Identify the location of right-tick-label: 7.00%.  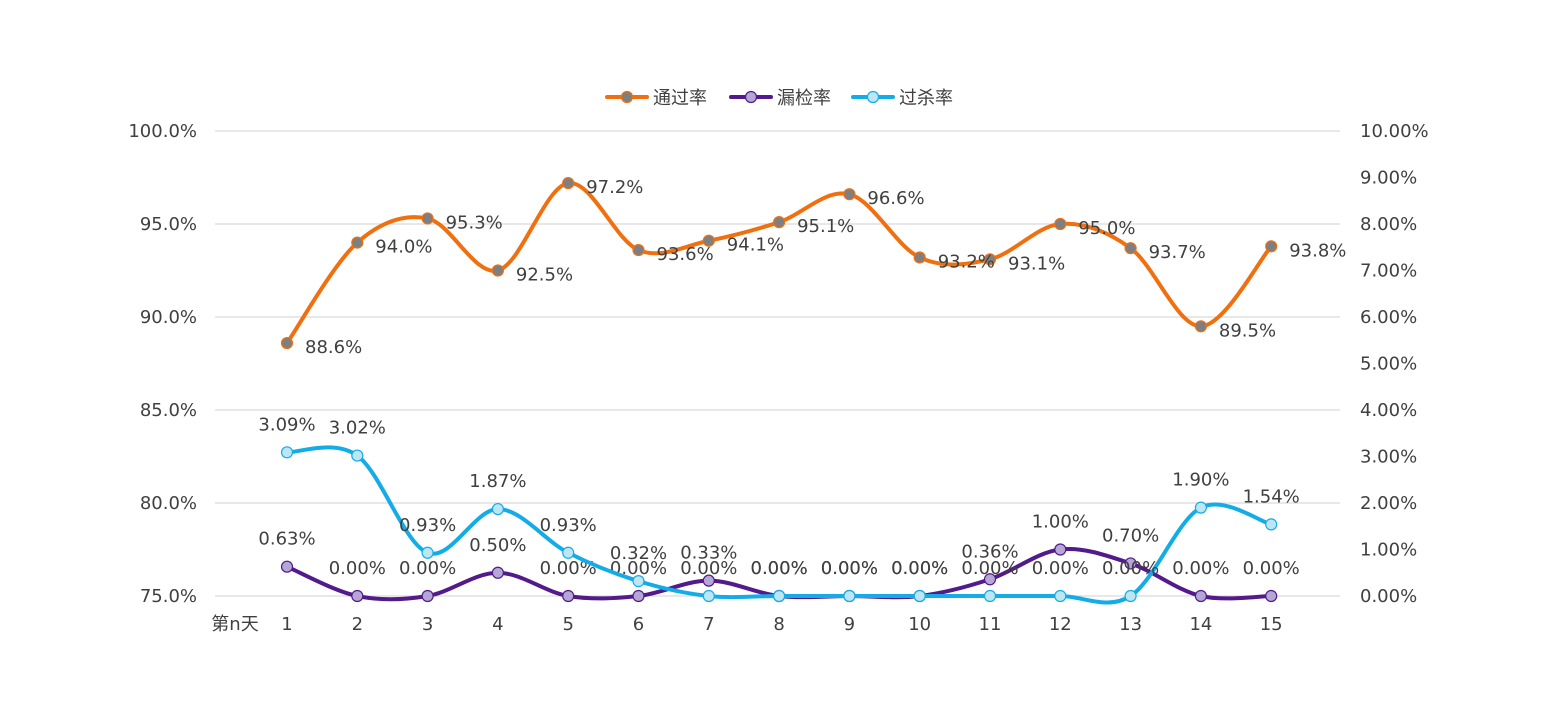
(1388, 271).